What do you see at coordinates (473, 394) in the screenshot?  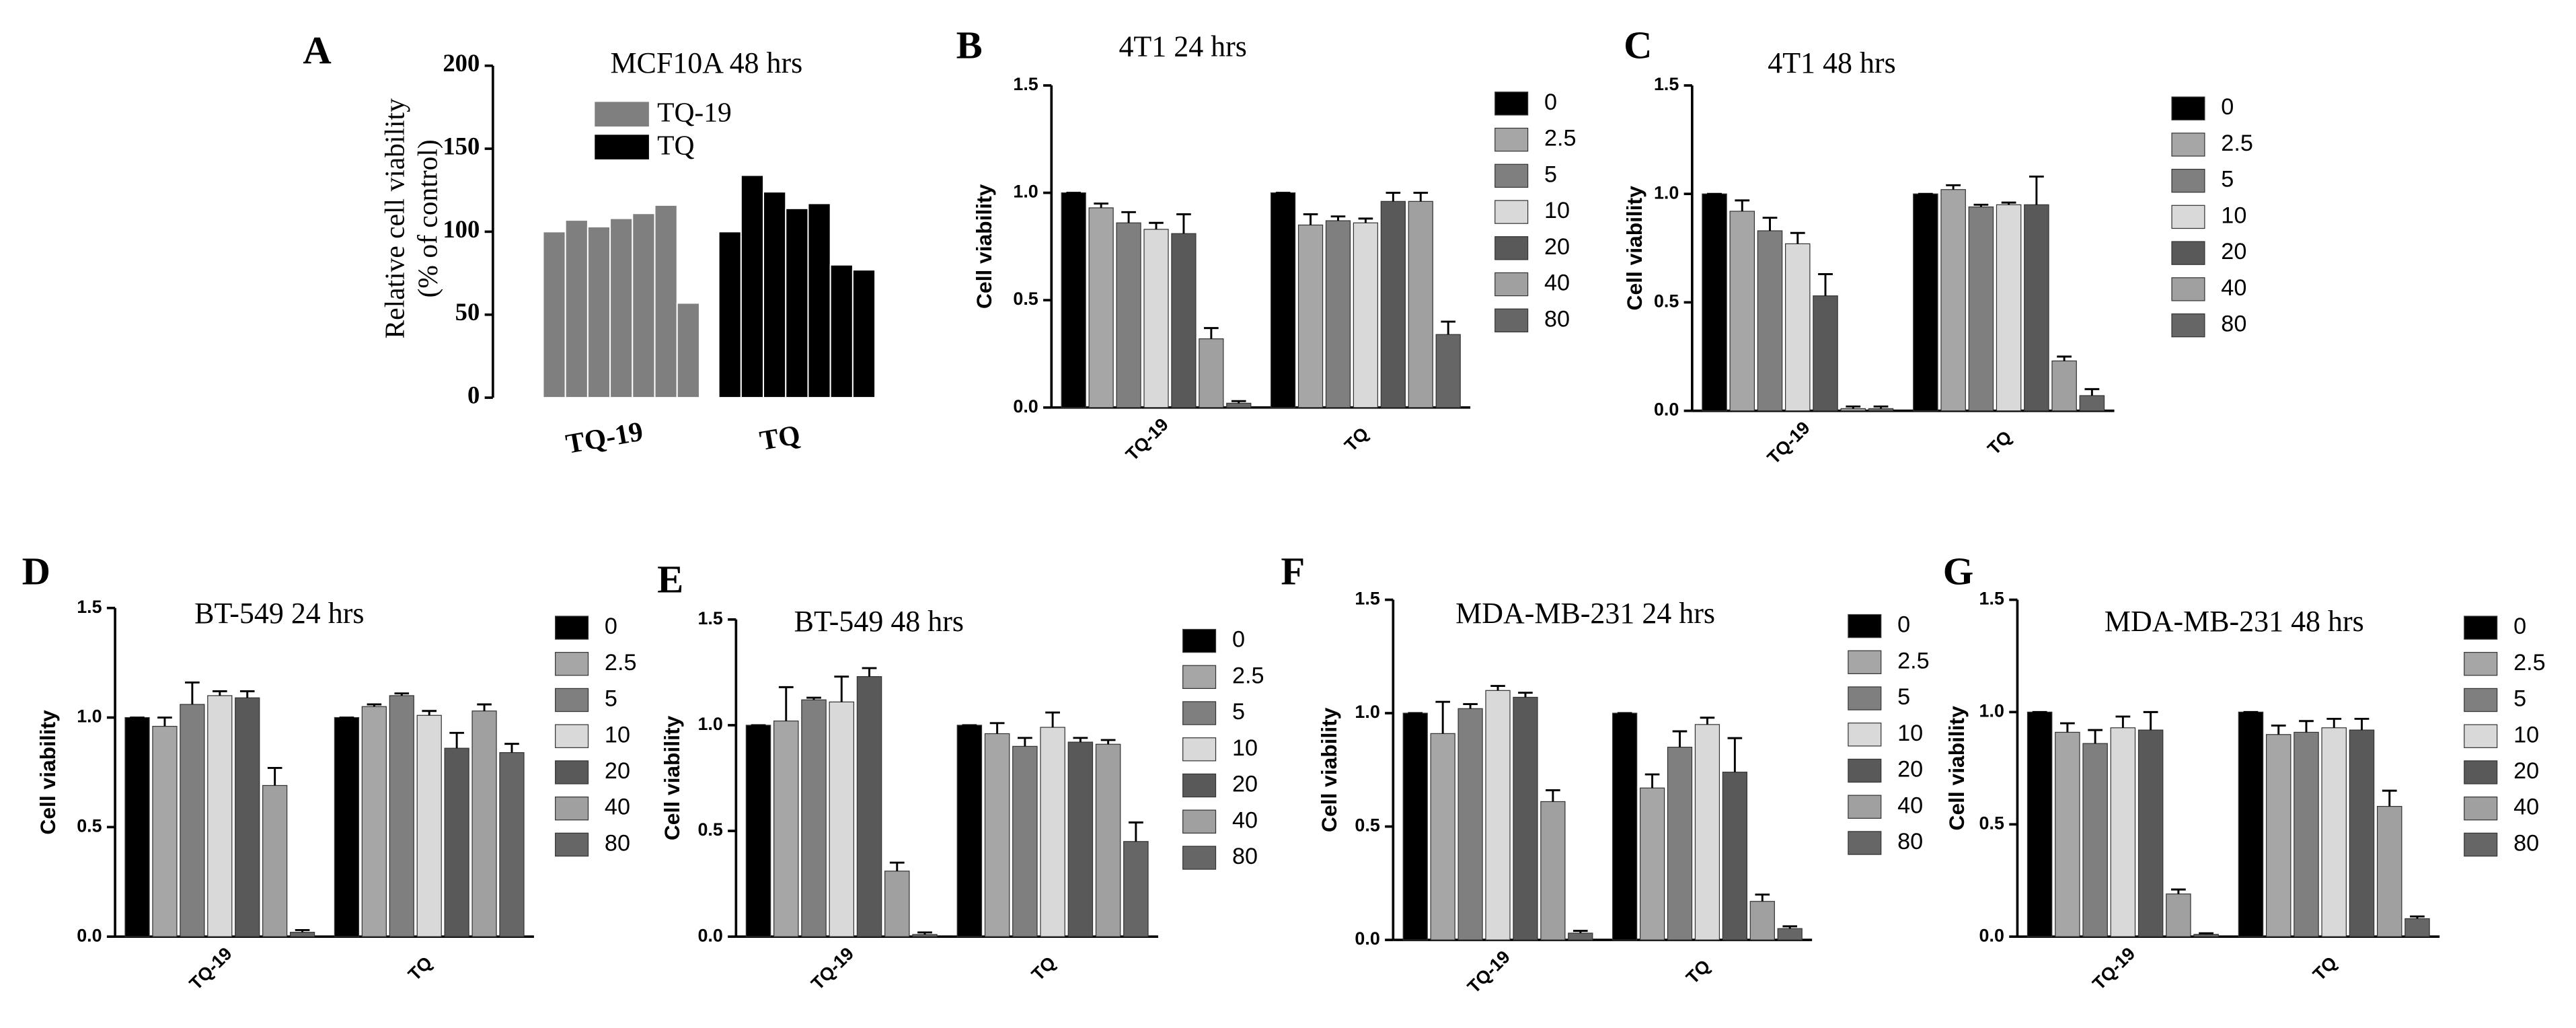 I see `y-tick-label: 0` at bounding box center [473, 394].